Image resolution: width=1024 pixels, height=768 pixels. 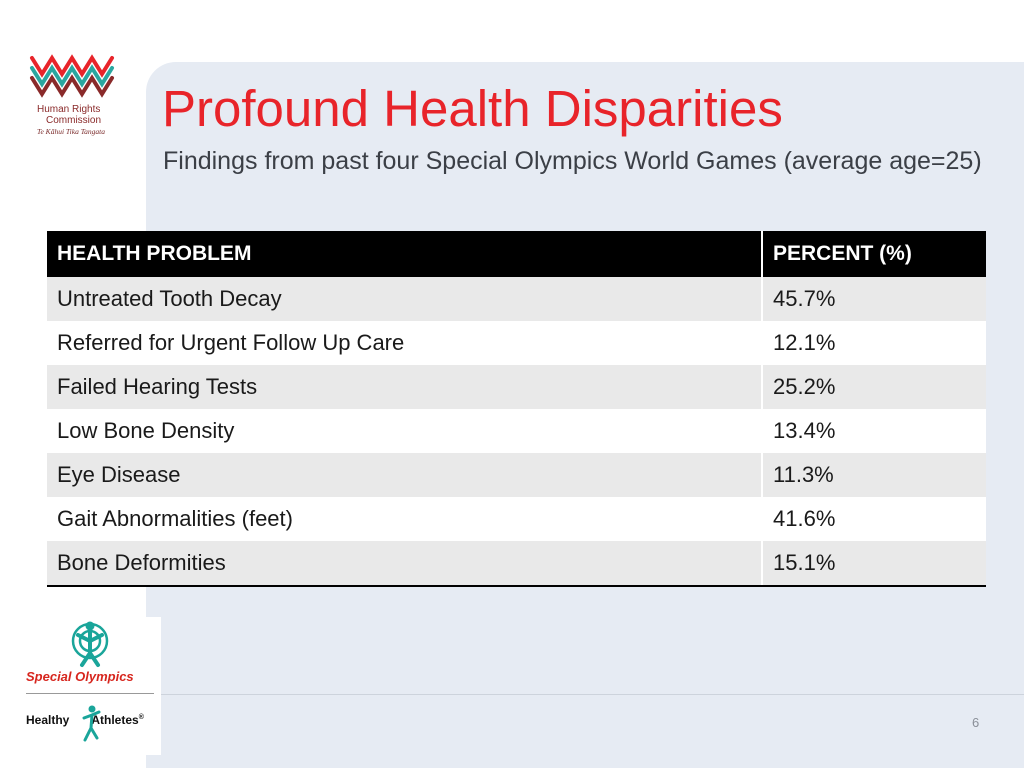 I want to click on slide-title: Profound Health Disparities, so click(x=472, y=108).